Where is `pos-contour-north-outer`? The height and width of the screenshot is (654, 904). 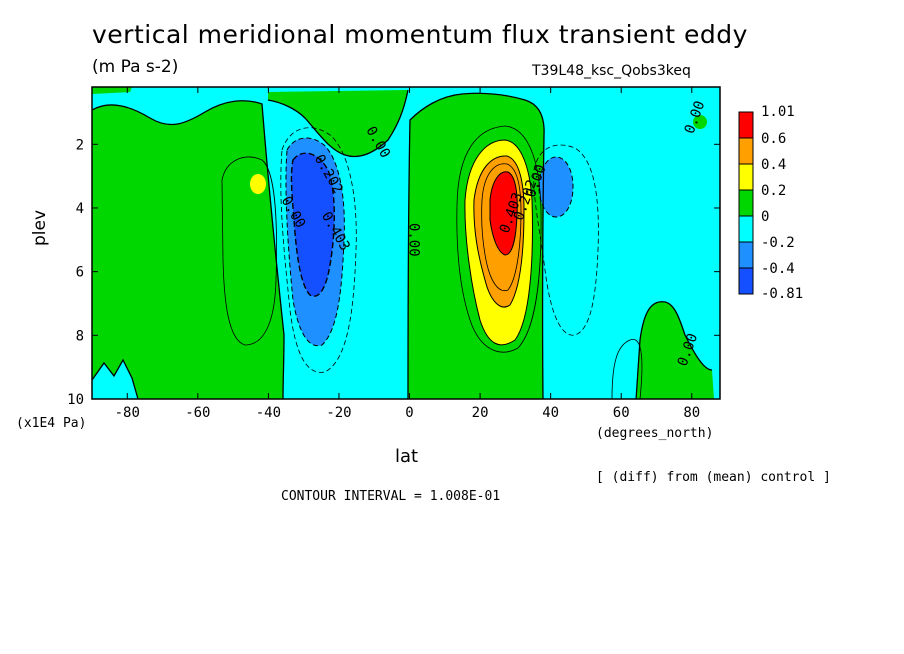
pos-contour-north-outer is located at coordinates (499, 239).